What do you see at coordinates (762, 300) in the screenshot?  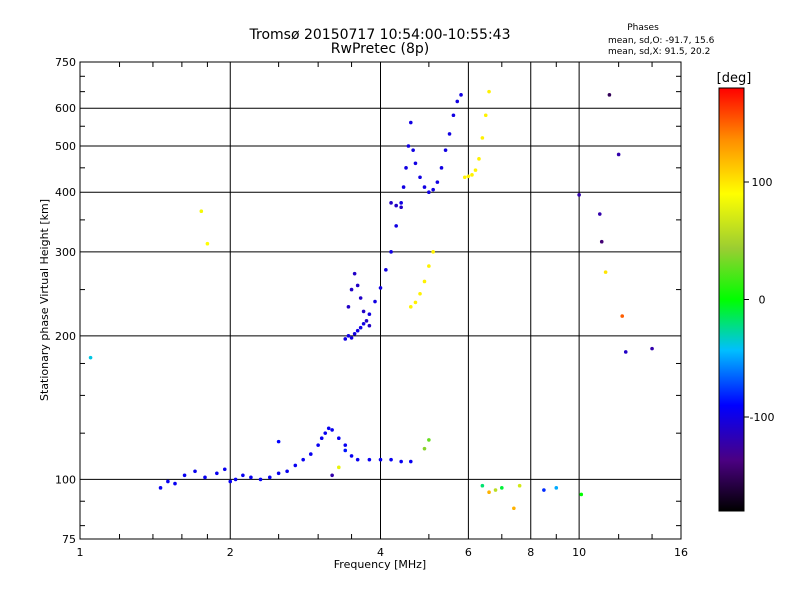 I see `colorbar-tick-label: 0` at bounding box center [762, 300].